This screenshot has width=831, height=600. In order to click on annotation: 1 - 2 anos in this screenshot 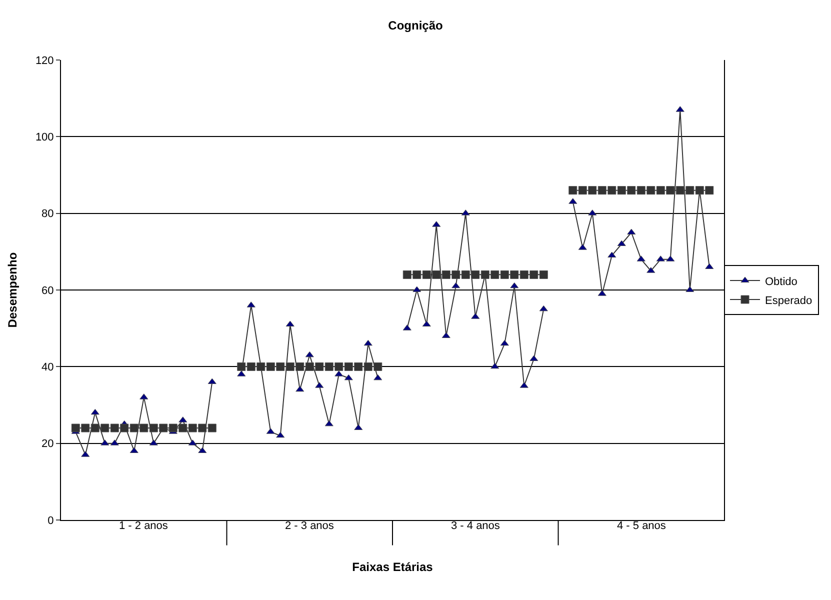, I will do `click(143, 526)`.